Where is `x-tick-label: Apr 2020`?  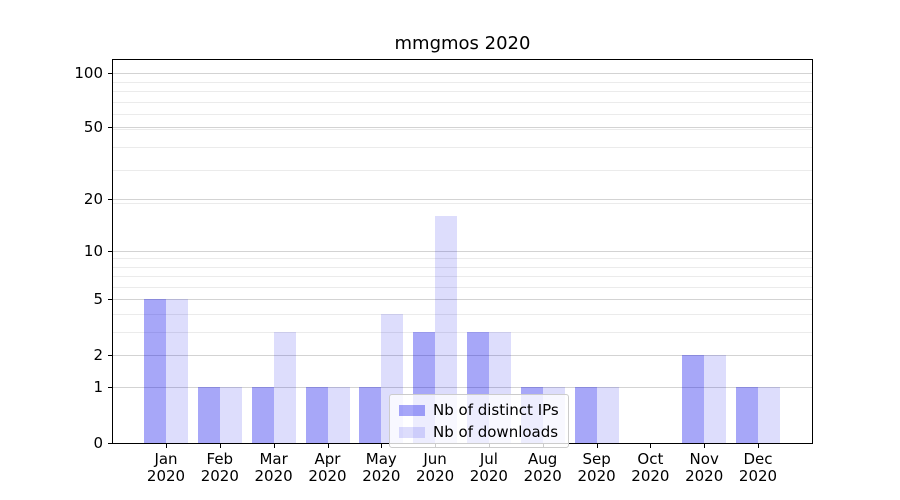
x-tick-label: Apr 2020 is located at coordinates (327, 467).